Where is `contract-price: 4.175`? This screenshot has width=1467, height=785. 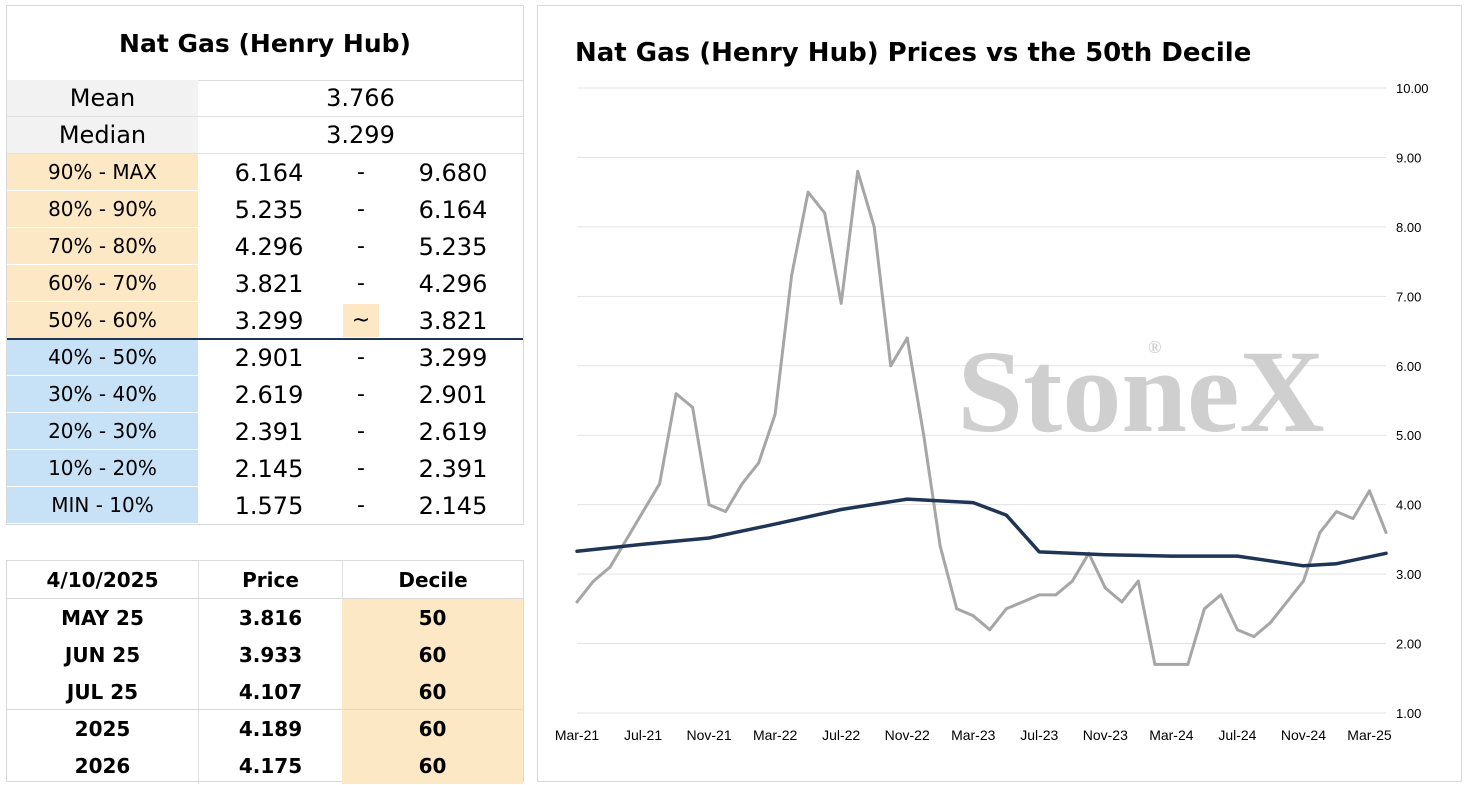 contract-price: 4.175 is located at coordinates (270, 765).